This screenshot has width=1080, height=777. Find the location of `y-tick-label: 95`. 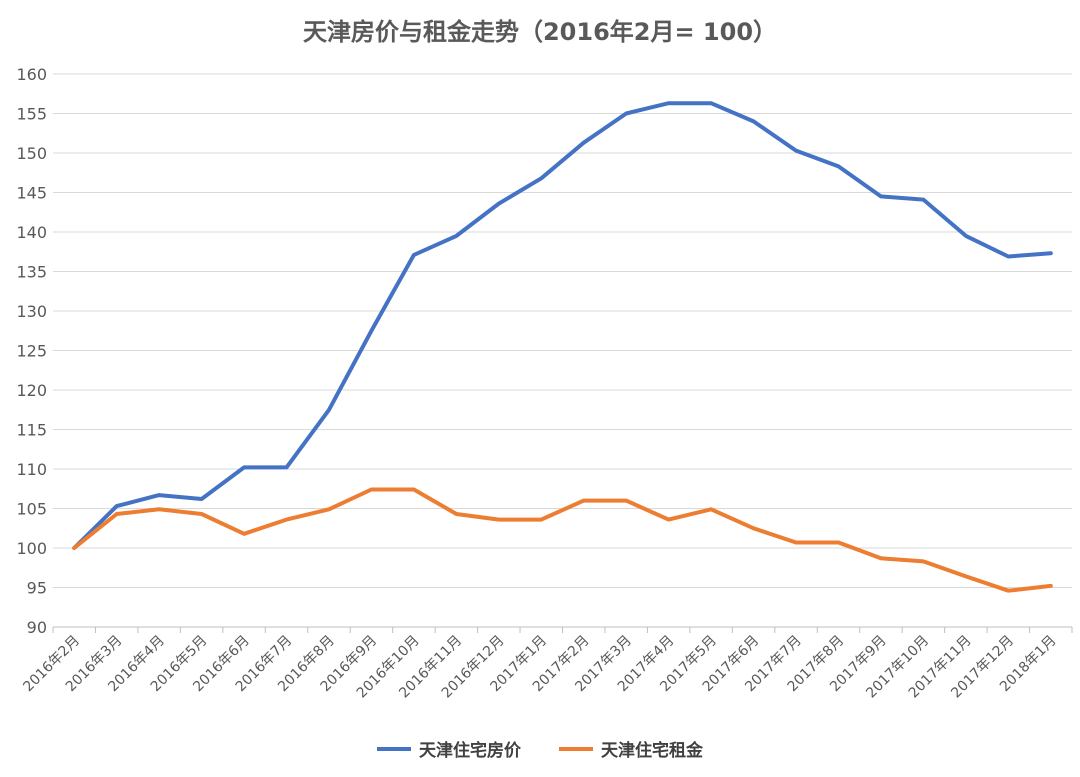

y-tick-label: 95 is located at coordinates (37, 588).